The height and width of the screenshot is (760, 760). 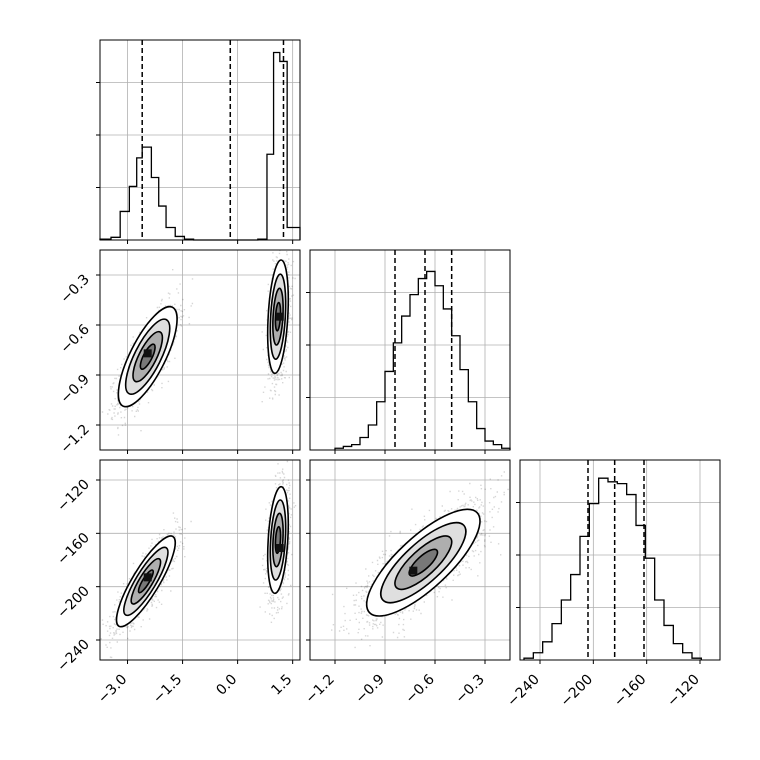 What do you see at coordinates (74, 439) in the screenshot?
I see `y-tick-label: −1.2` at bounding box center [74, 439].